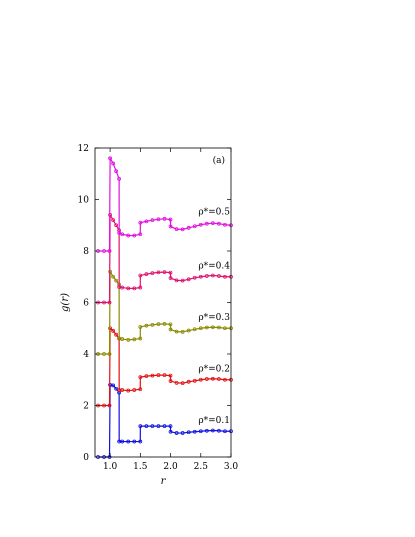  What do you see at coordinates (83, 149) in the screenshot?
I see `y-tick-label: 12` at bounding box center [83, 149].